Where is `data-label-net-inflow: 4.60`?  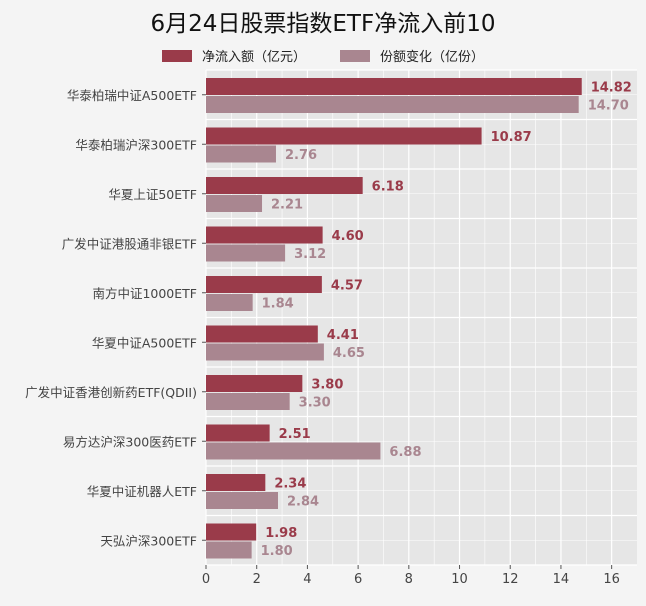 data-label-net-inflow: 4.60 is located at coordinates (348, 236).